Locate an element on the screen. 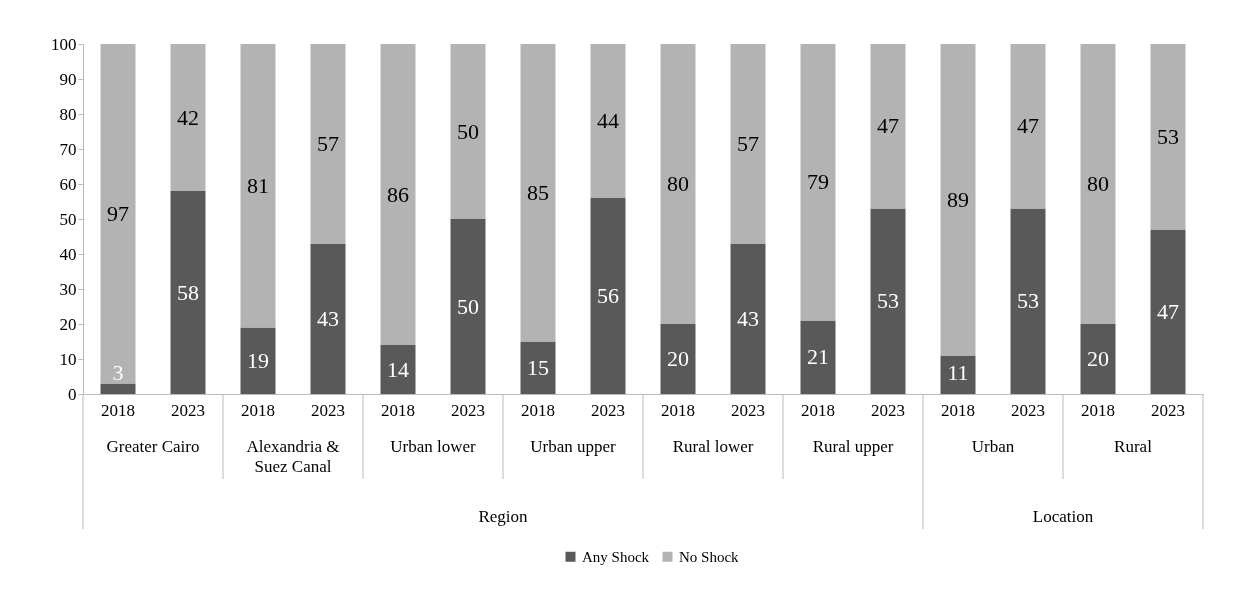 This screenshot has height=611, width=1256. data-label: 97 is located at coordinates (118, 213).